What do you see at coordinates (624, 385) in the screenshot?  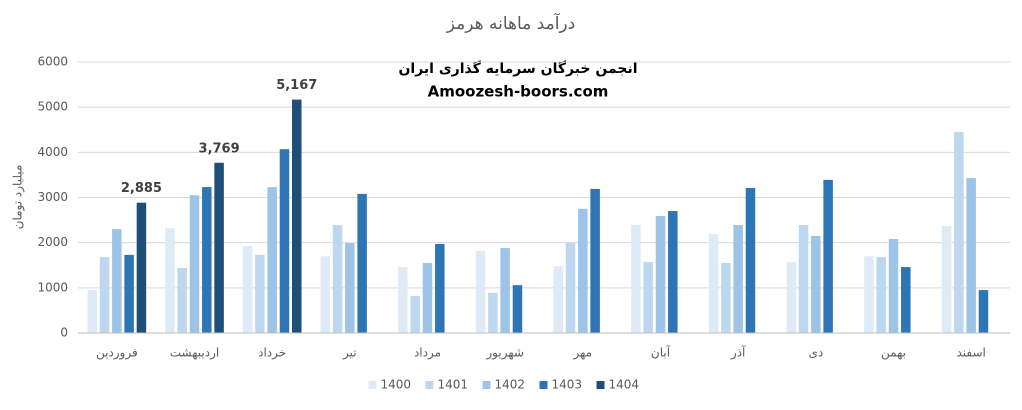 I see `legend-label: 1404` at bounding box center [624, 385].